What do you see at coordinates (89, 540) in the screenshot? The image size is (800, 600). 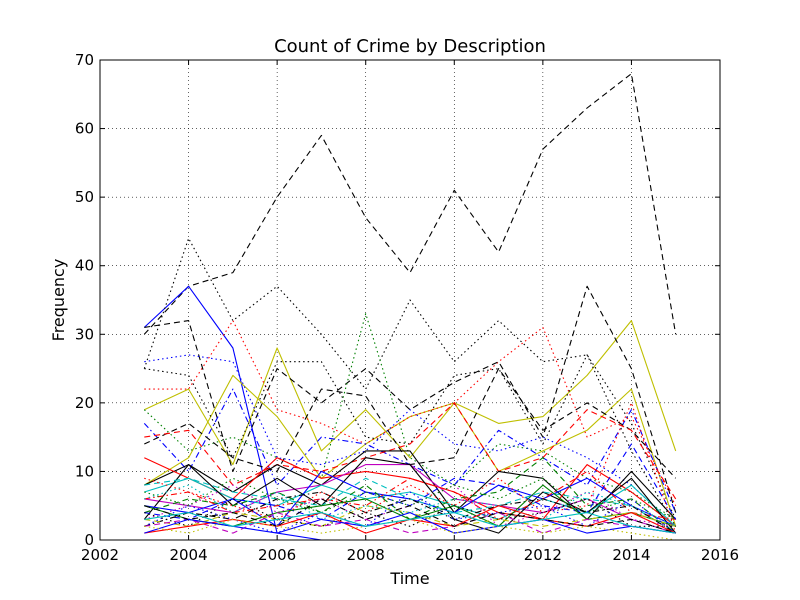 I see `y-tick-label: 0` at bounding box center [89, 540].